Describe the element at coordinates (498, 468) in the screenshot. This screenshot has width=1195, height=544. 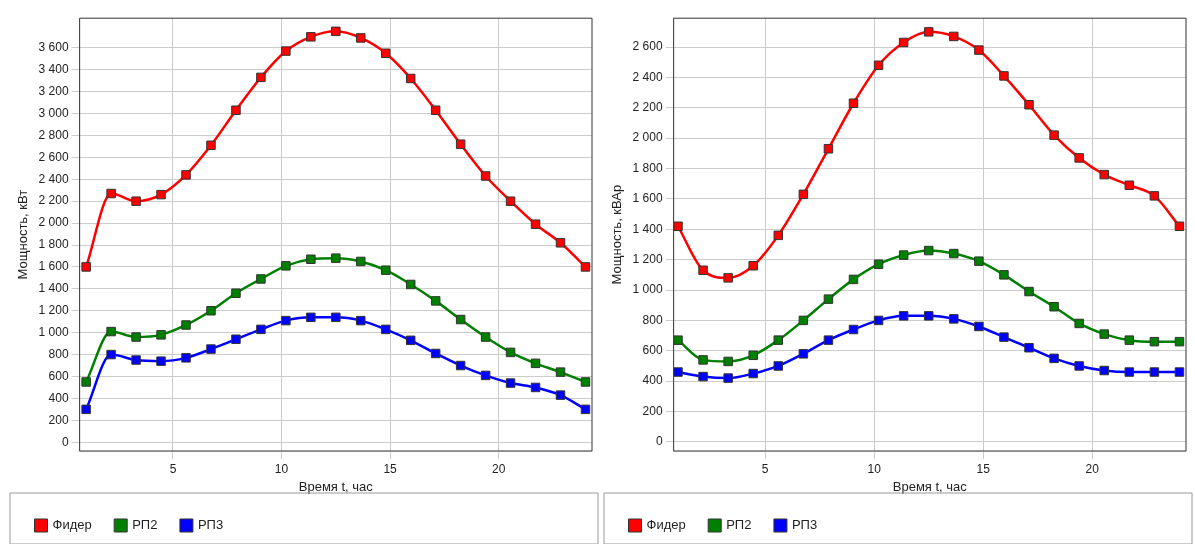
I see `x-tick-label: 20` at that location.